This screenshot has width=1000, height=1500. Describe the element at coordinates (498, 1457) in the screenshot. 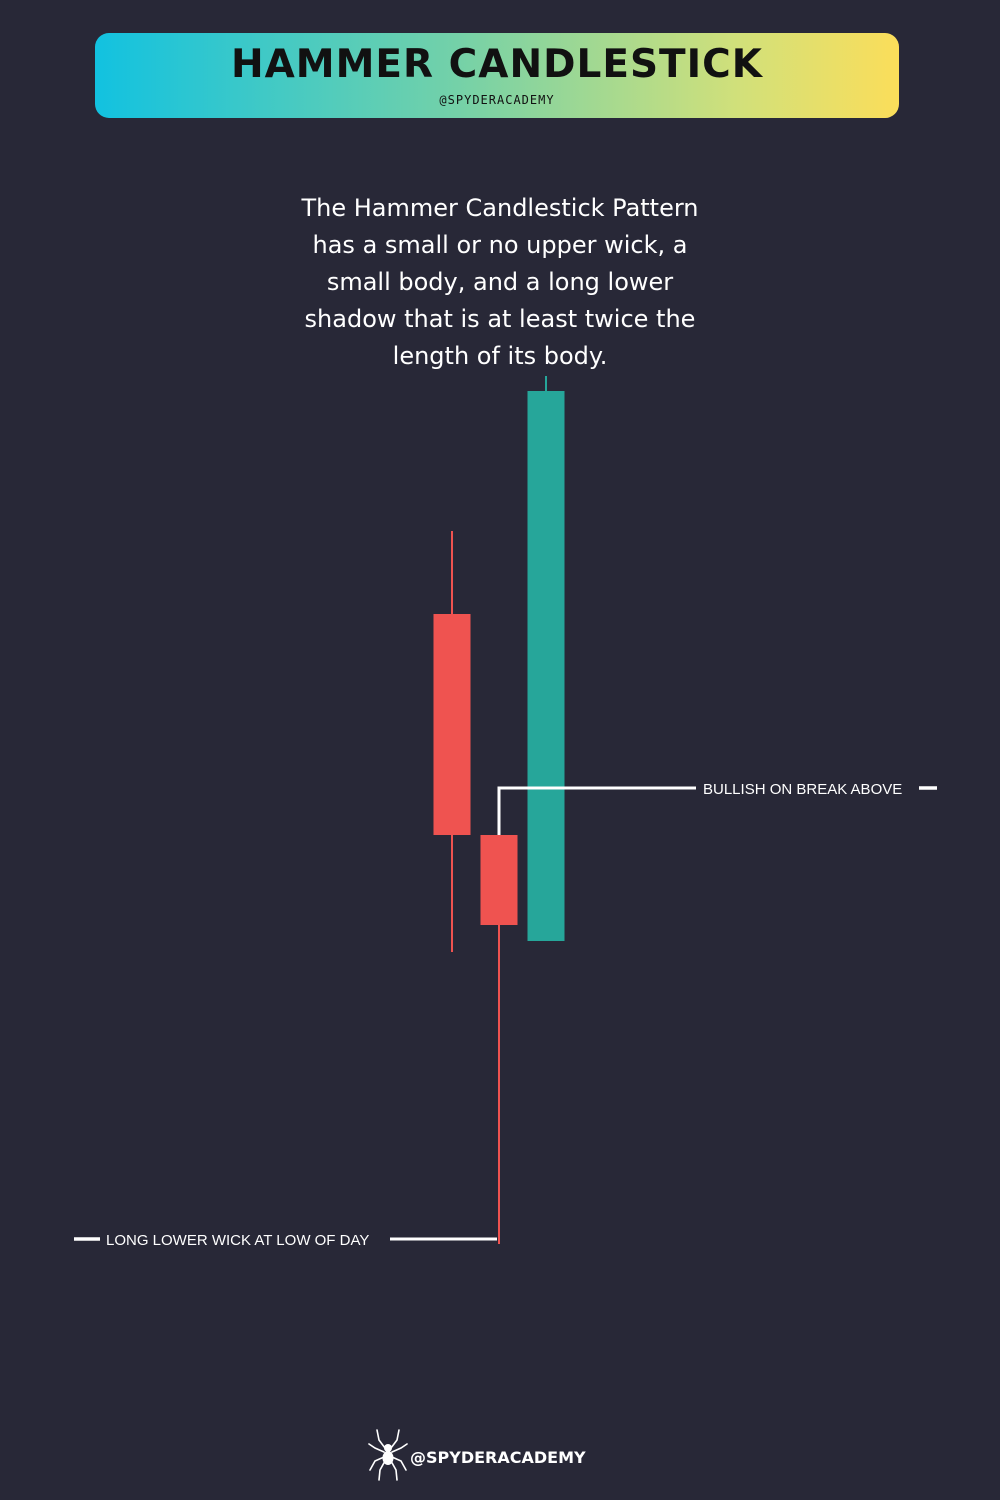

I see `footer-handle: @SPYDERACADEMY` at that location.